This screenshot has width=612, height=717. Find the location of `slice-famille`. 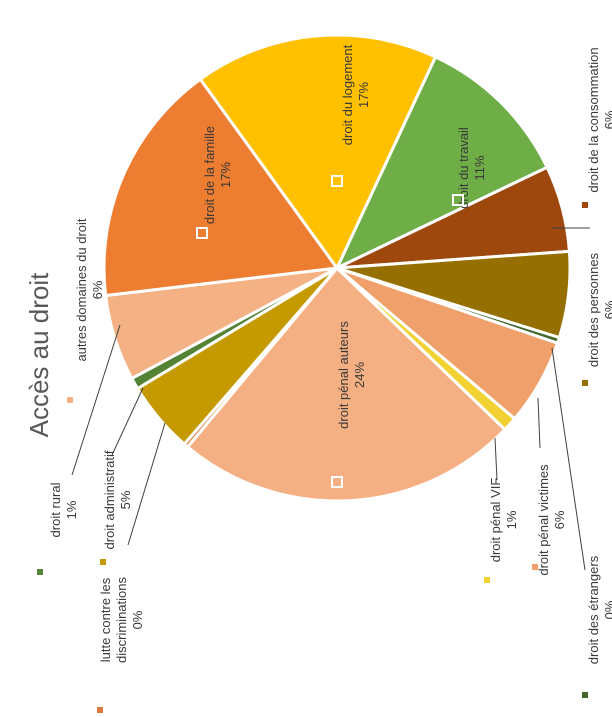

slice-famille is located at coordinates (221, 187).